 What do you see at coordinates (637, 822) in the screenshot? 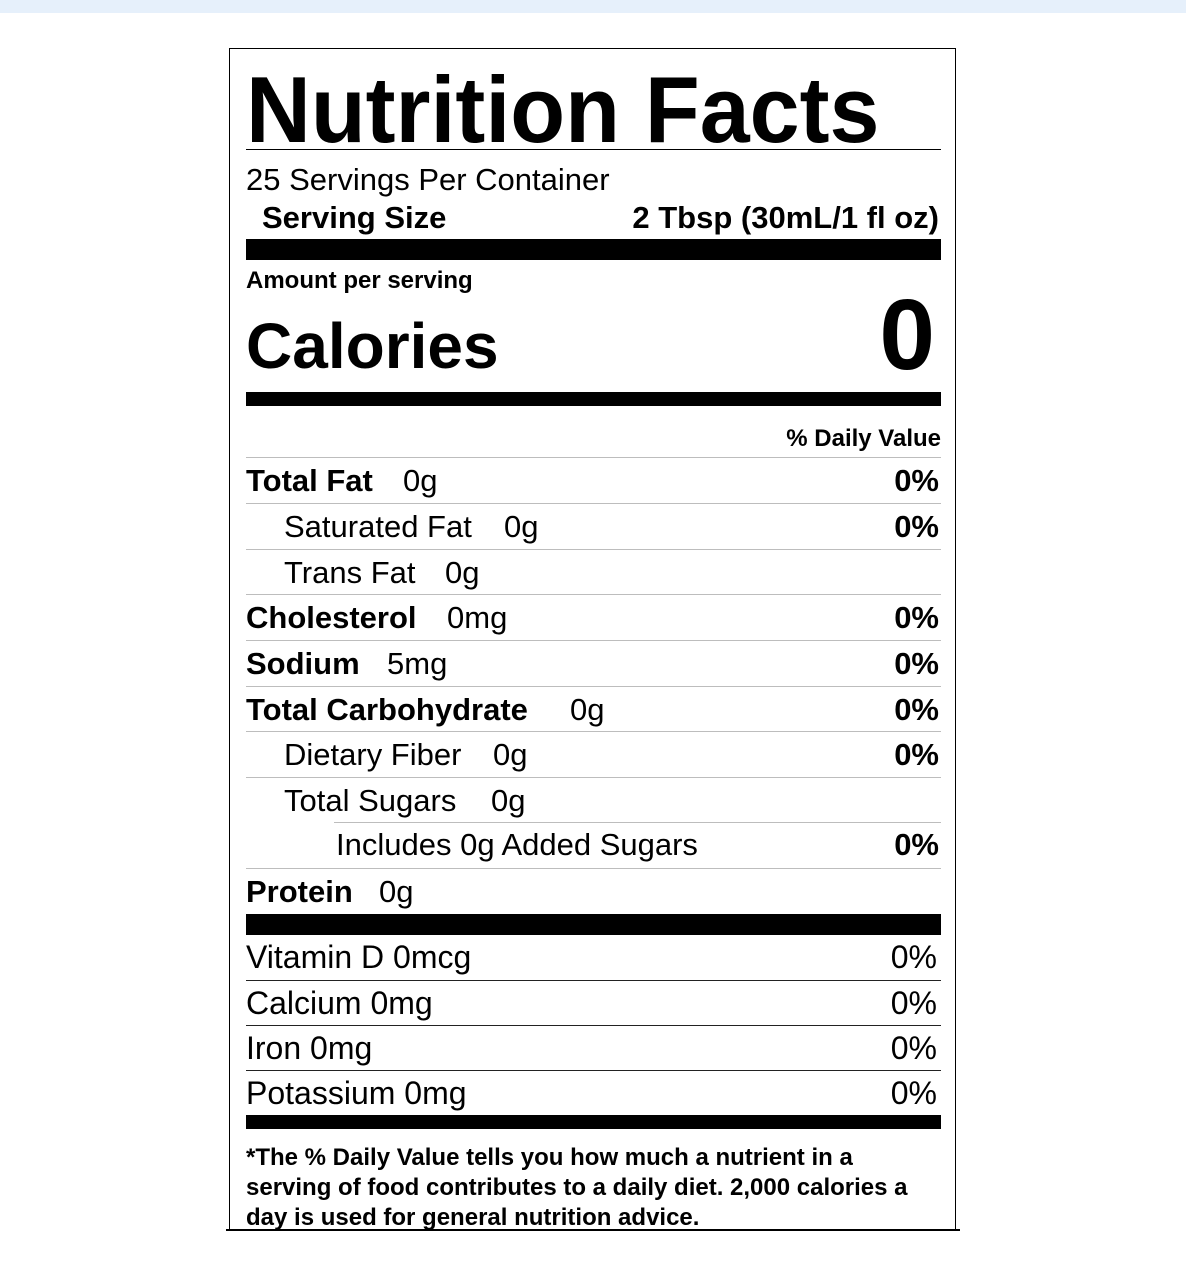
I see `row-rule` at bounding box center [637, 822].